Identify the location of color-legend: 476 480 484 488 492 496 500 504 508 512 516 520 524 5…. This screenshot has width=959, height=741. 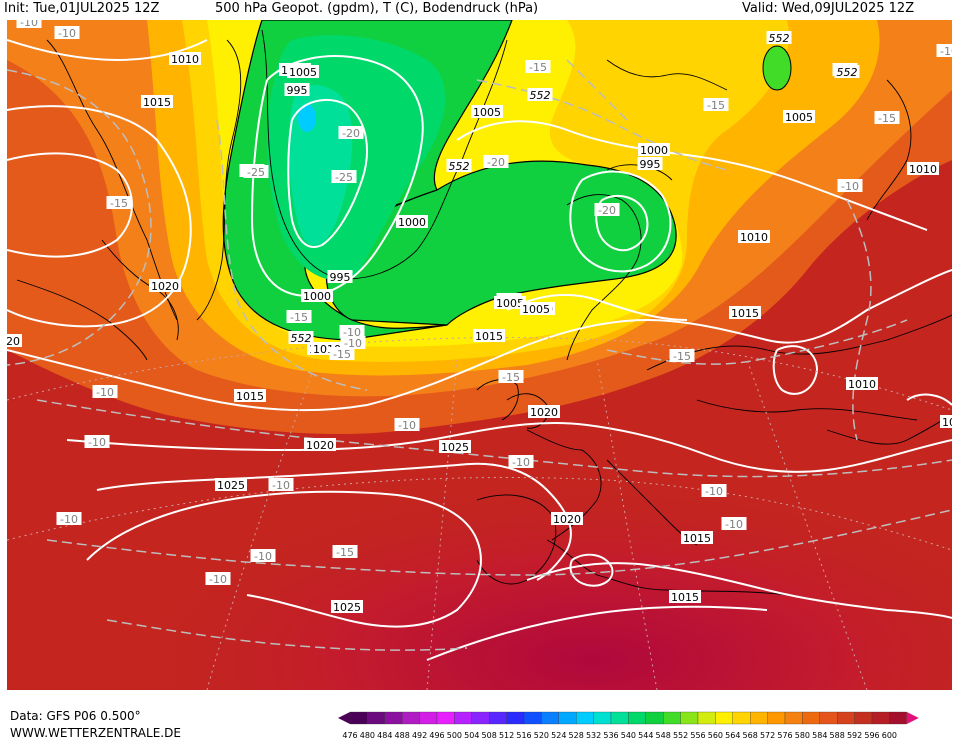
(628, 725).